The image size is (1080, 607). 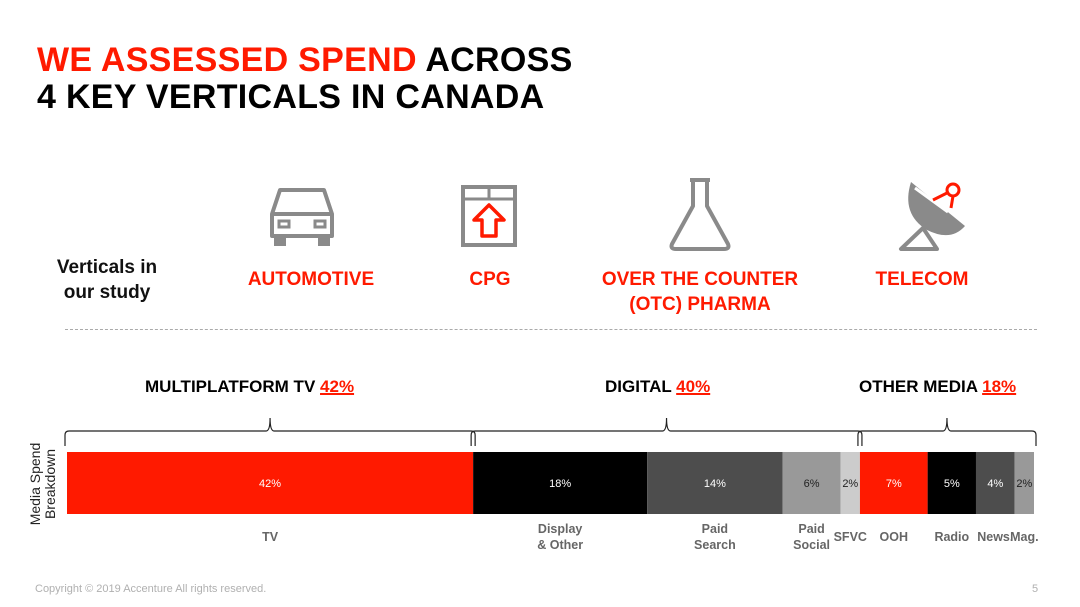 I want to click on title-line-2: 4 KEY VERTICALS IN CANADA, so click(x=291, y=97).